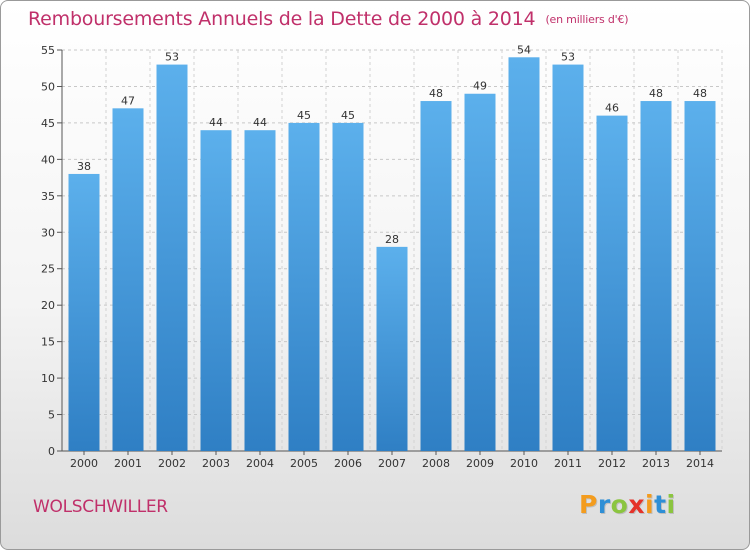 The height and width of the screenshot is (550, 750). I want to click on y-tick-label: 45, so click(48, 123).